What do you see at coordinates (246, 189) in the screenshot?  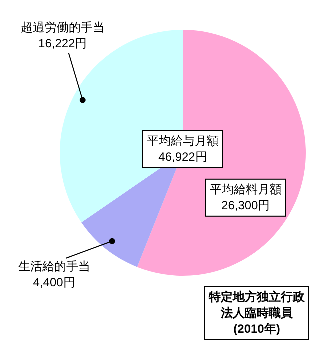 I see `slice-label: 平均給料月額` at bounding box center [246, 189].